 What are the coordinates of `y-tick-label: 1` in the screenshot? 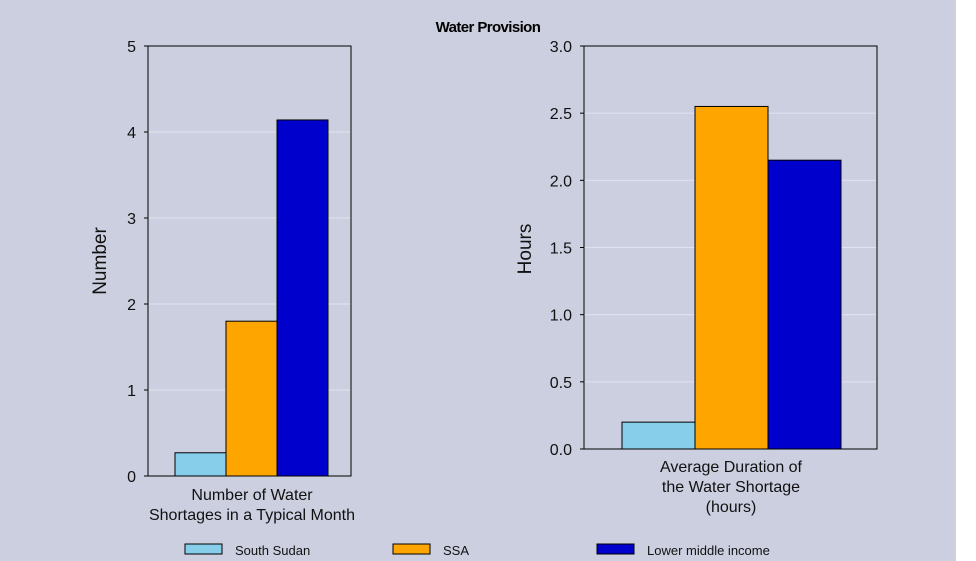 It's located at (131, 391).